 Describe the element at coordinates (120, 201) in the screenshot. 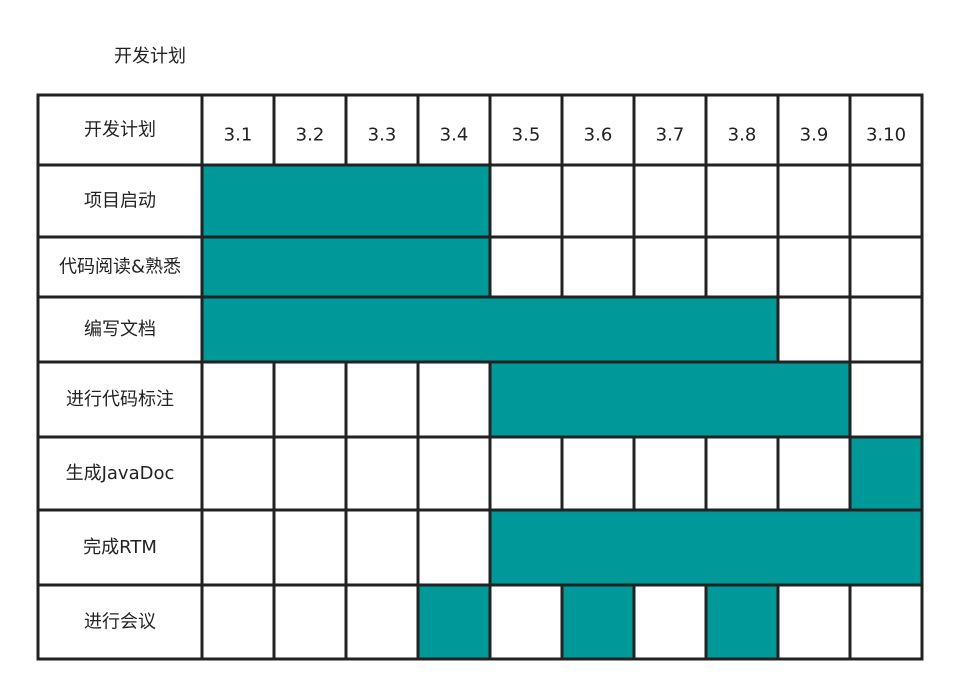

I see `task-label: 项目启动` at that location.